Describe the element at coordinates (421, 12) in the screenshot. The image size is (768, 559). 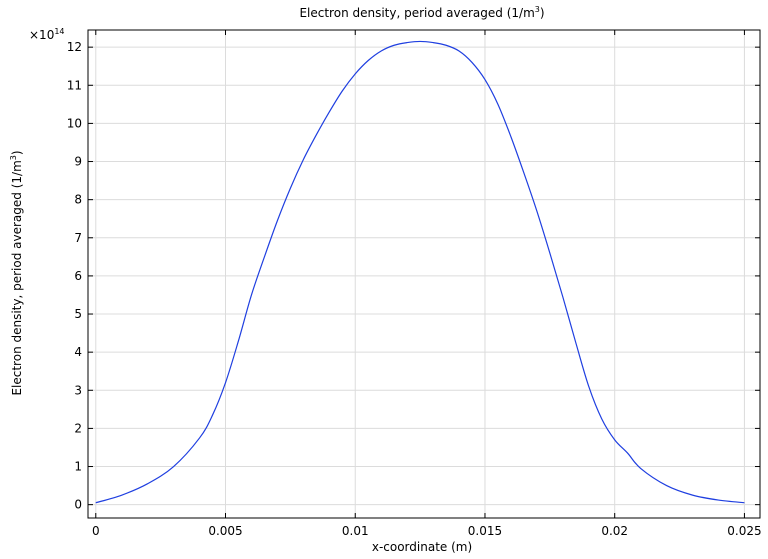
I see `chart-title: Electron density, period averaged (1/m3)` at that location.